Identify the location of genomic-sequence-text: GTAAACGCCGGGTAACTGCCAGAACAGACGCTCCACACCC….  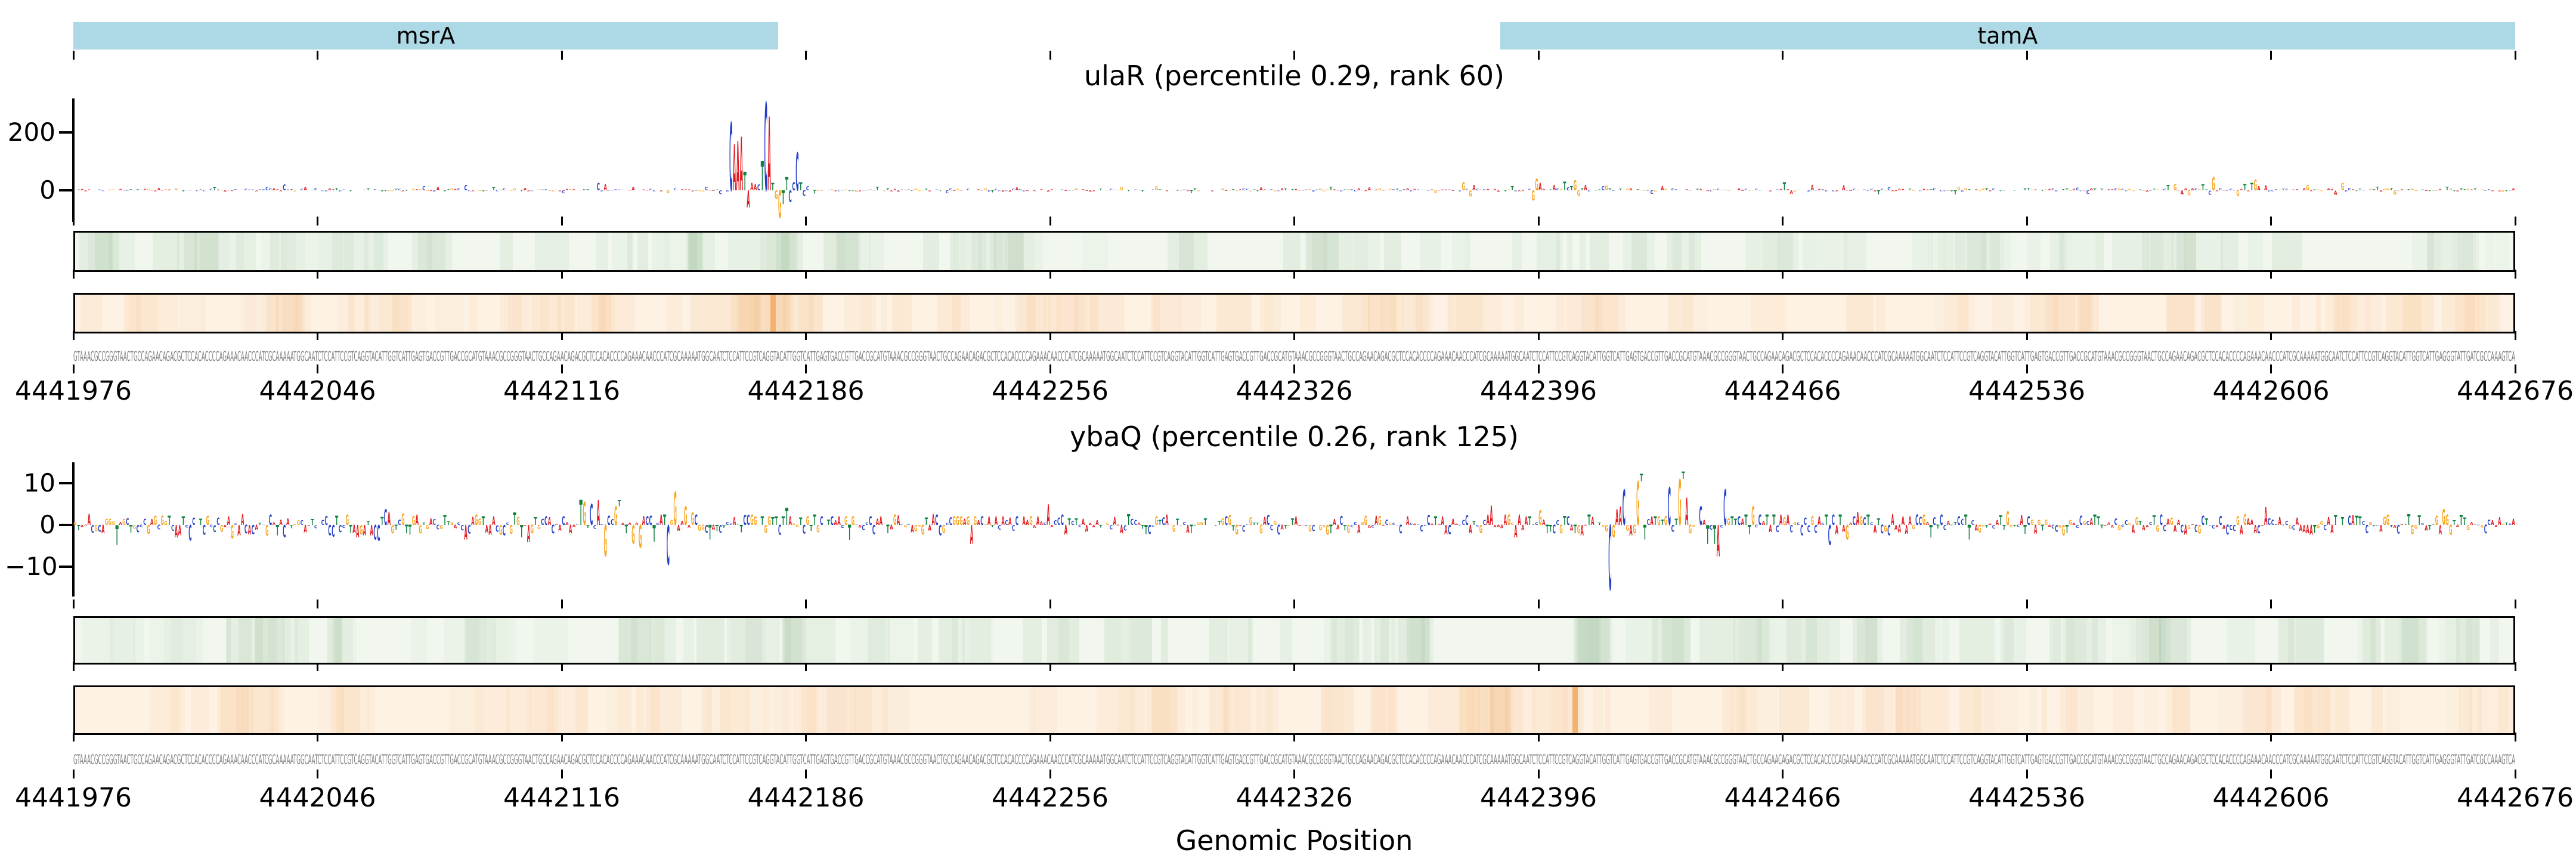
(1294, 761).